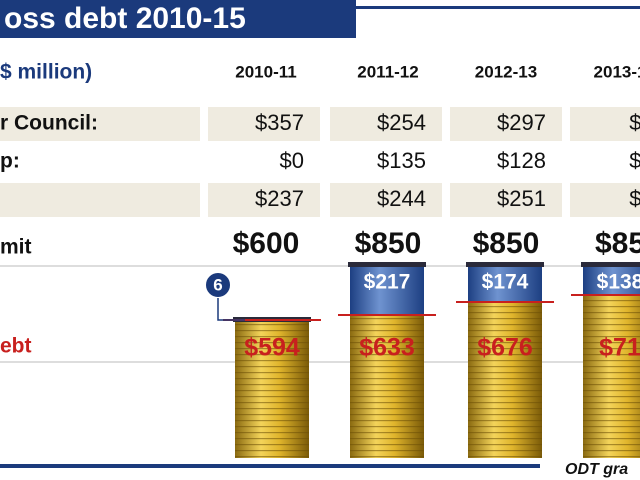 The width and height of the screenshot is (640, 480). I want to click on bottom-rule, so click(270, 466).